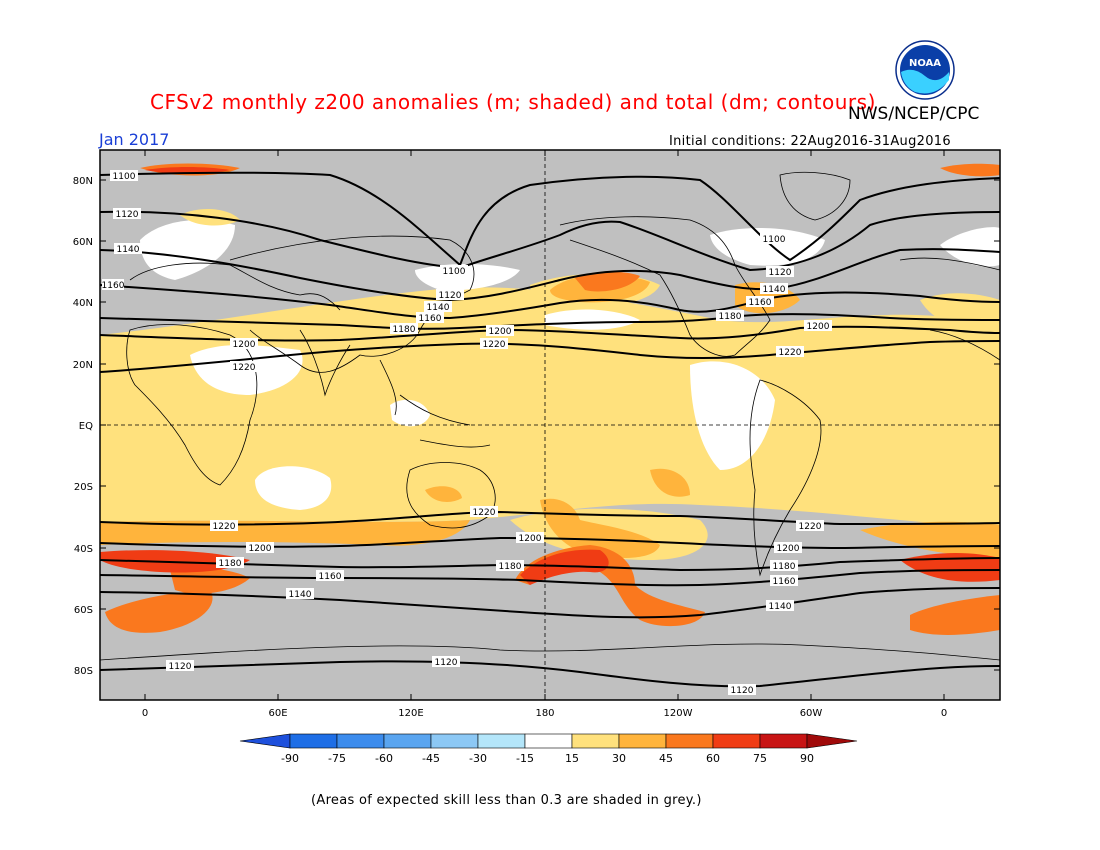 Image resolution: width=1100 pixels, height=850 pixels. Describe the element at coordinates (210, 580) in the screenshot. I see `anomaly-45-60-south-africa` at that location.